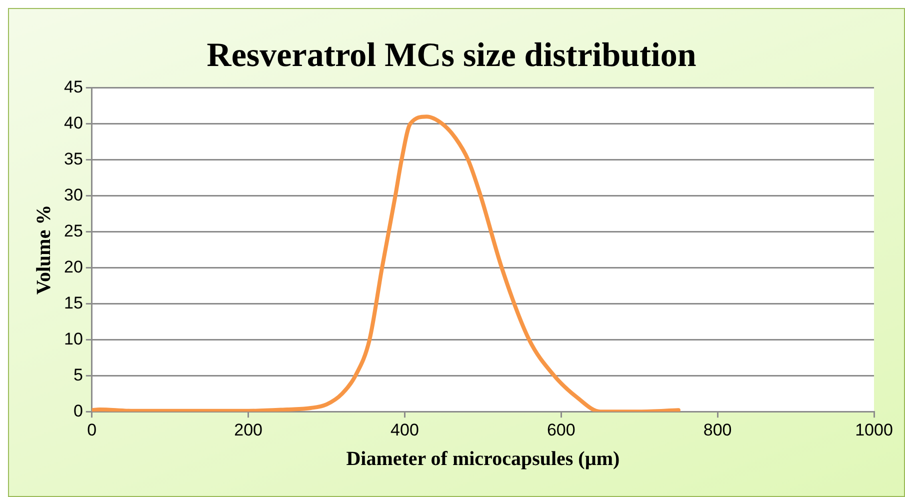 This screenshot has width=905, height=497. What do you see at coordinates (92, 430) in the screenshot?
I see `x-tick-label: 0` at bounding box center [92, 430].